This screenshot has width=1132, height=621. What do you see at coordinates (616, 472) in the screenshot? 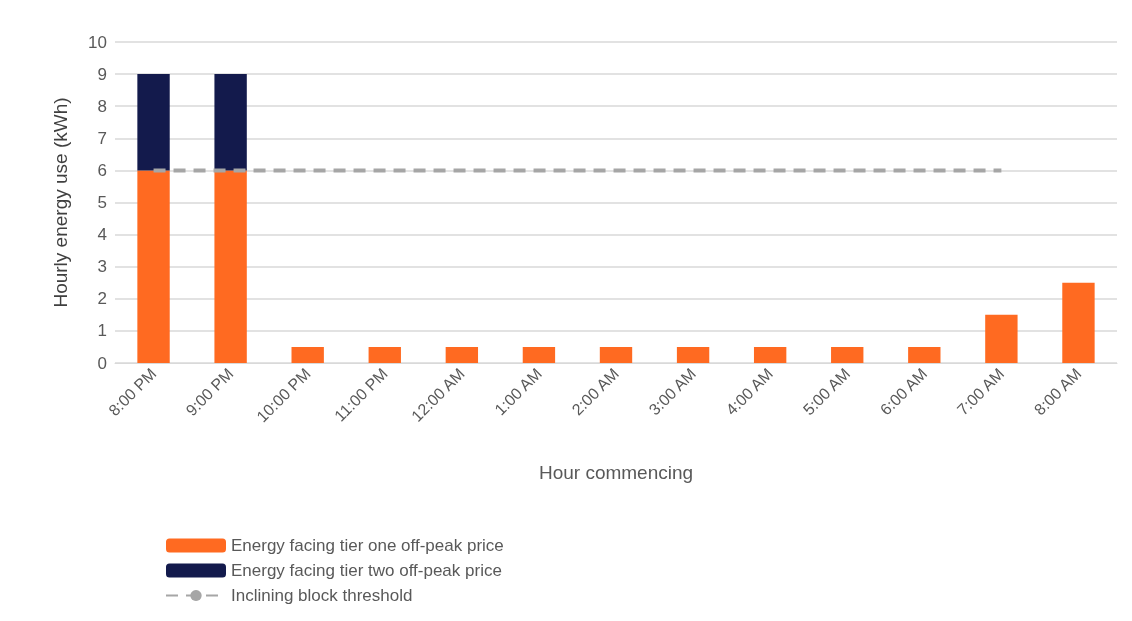
I see `x-axis-title: Hour commencing` at bounding box center [616, 472].